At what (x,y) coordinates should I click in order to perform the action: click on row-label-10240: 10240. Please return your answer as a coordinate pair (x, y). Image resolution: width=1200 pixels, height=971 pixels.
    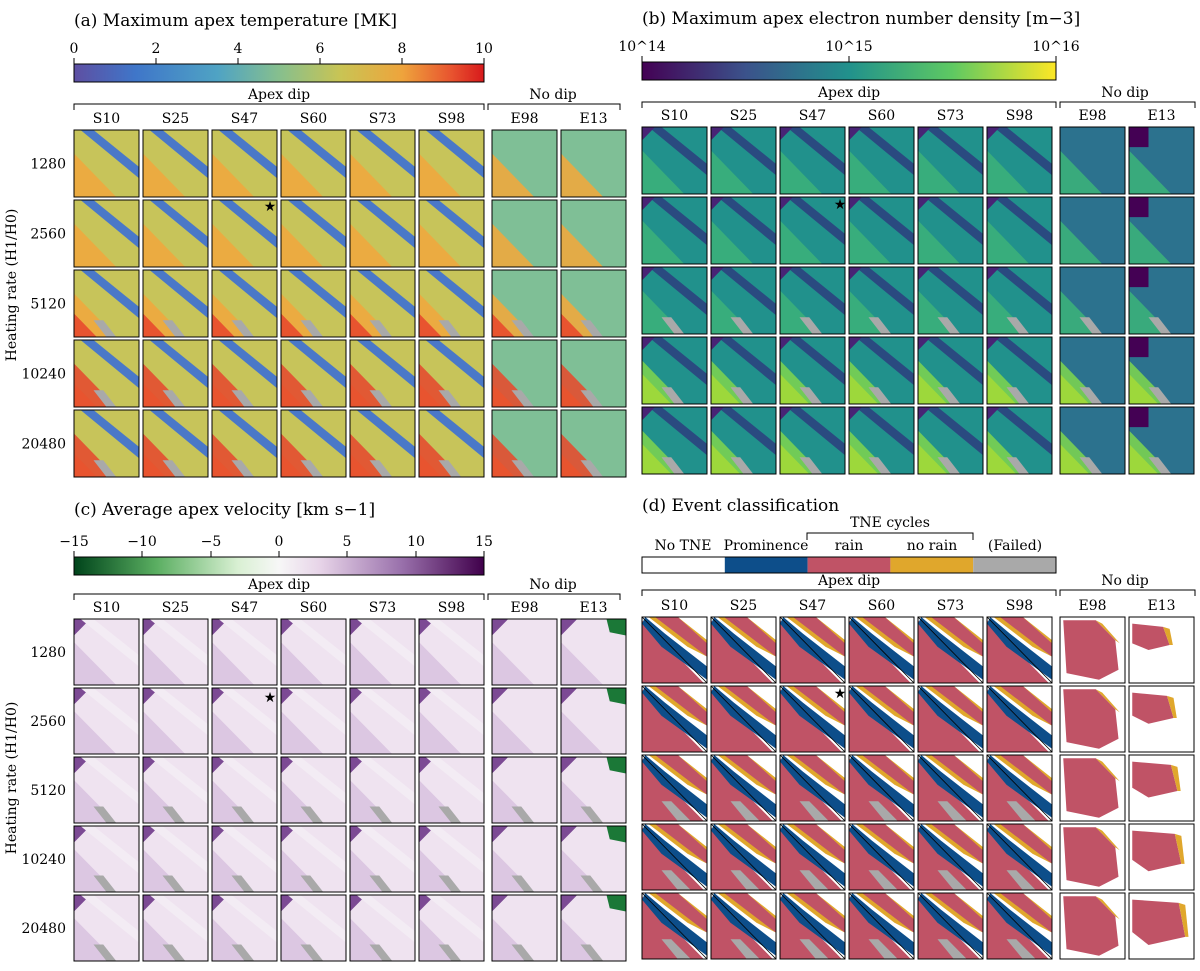
    Looking at the image, I should click on (43, 860).